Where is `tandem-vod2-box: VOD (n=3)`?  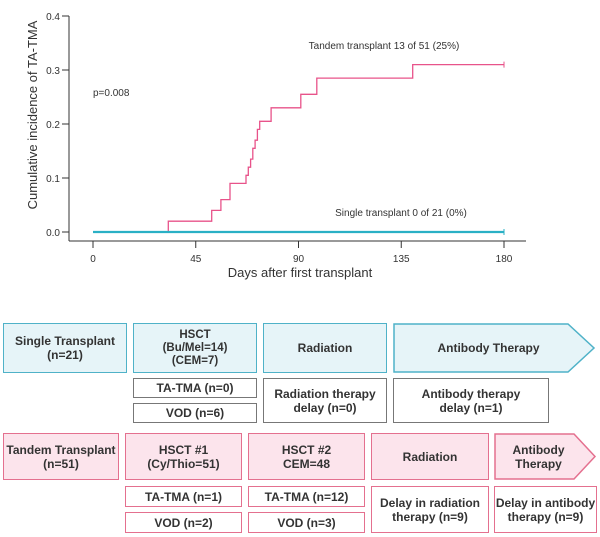 tandem-vod2-box: VOD (n=3) is located at coordinates (306, 522).